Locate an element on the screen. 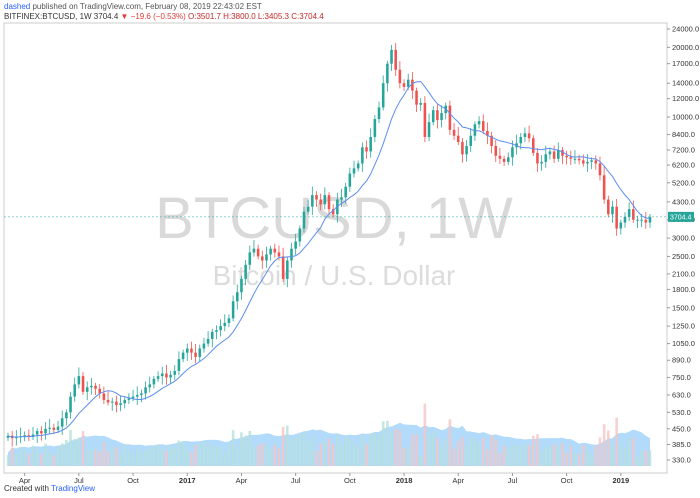 This screenshot has width=700, height=498. y-tick-label: 12000.0 is located at coordinates (685, 98).